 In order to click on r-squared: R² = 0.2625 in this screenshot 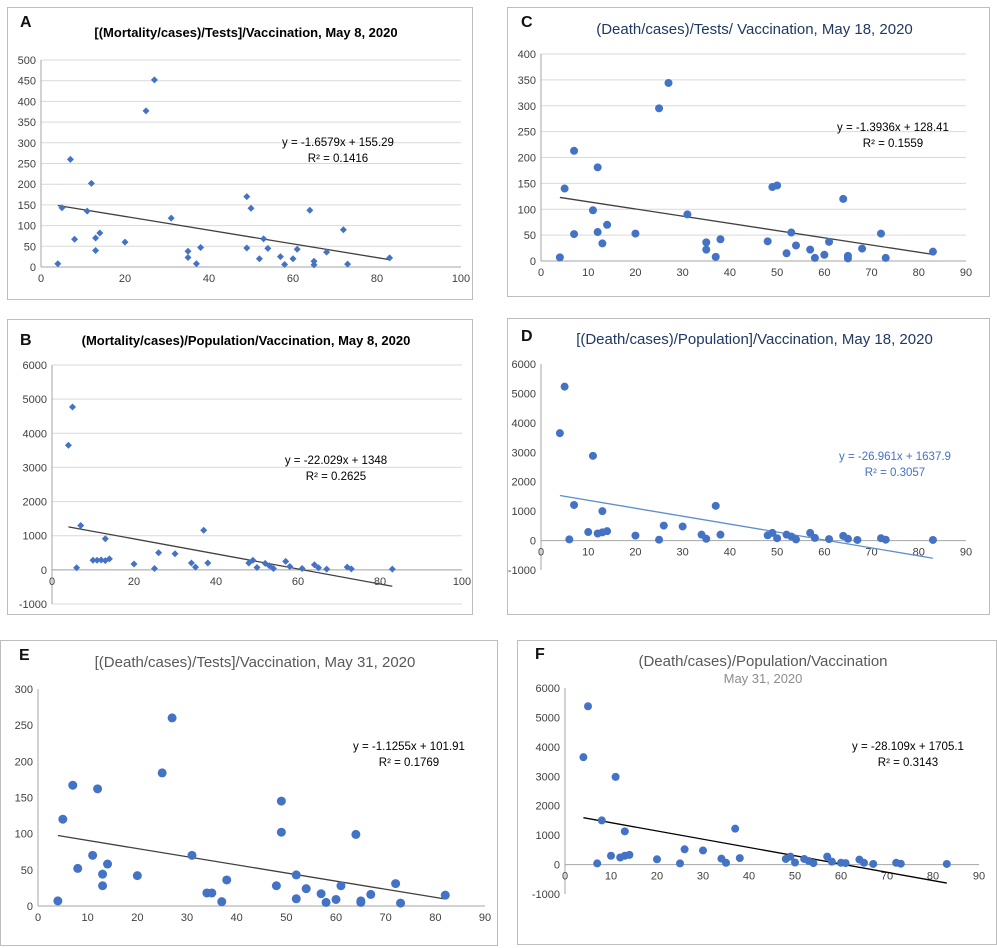, I will do `click(336, 477)`.